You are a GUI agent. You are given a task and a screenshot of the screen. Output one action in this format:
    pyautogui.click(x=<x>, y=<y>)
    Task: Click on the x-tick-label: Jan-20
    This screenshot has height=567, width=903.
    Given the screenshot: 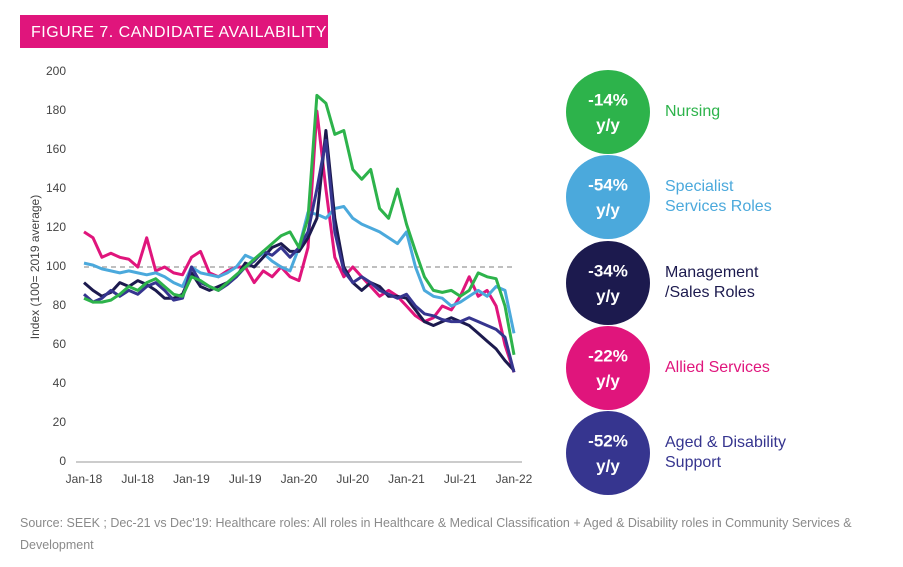 What is the action you would take?
    pyautogui.click(x=299, y=479)
    